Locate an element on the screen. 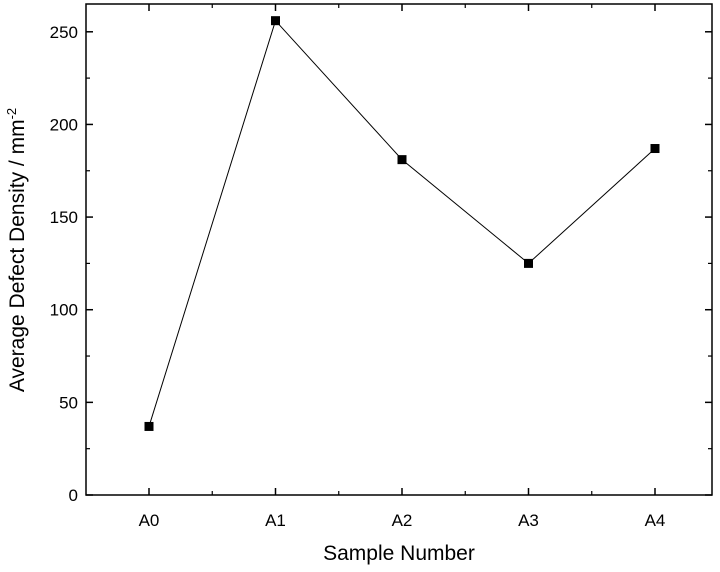 This screenshot has height=572, width=720. y-tick-label: 50 is located at coordinates (68, 402).